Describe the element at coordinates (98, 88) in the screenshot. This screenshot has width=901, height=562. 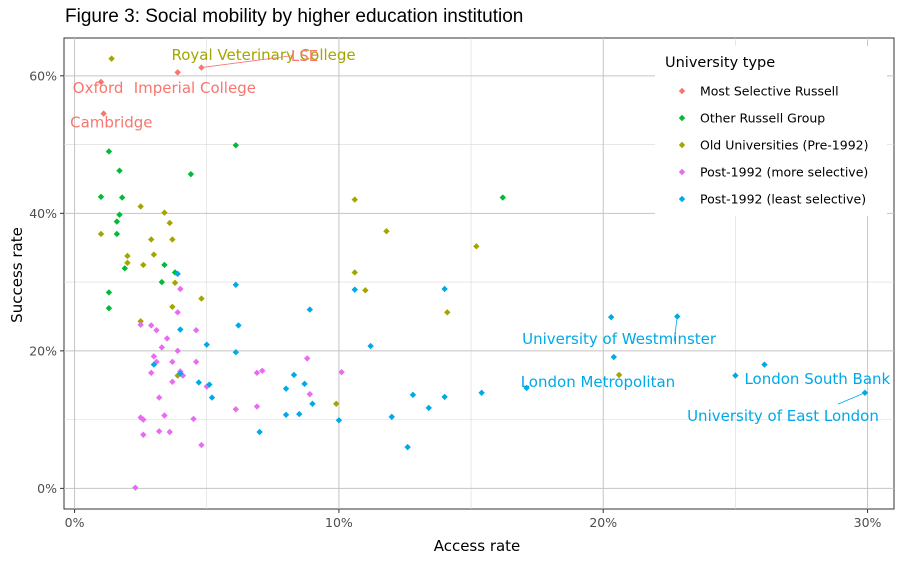
I see `annotation-label: Oxford` at that location.